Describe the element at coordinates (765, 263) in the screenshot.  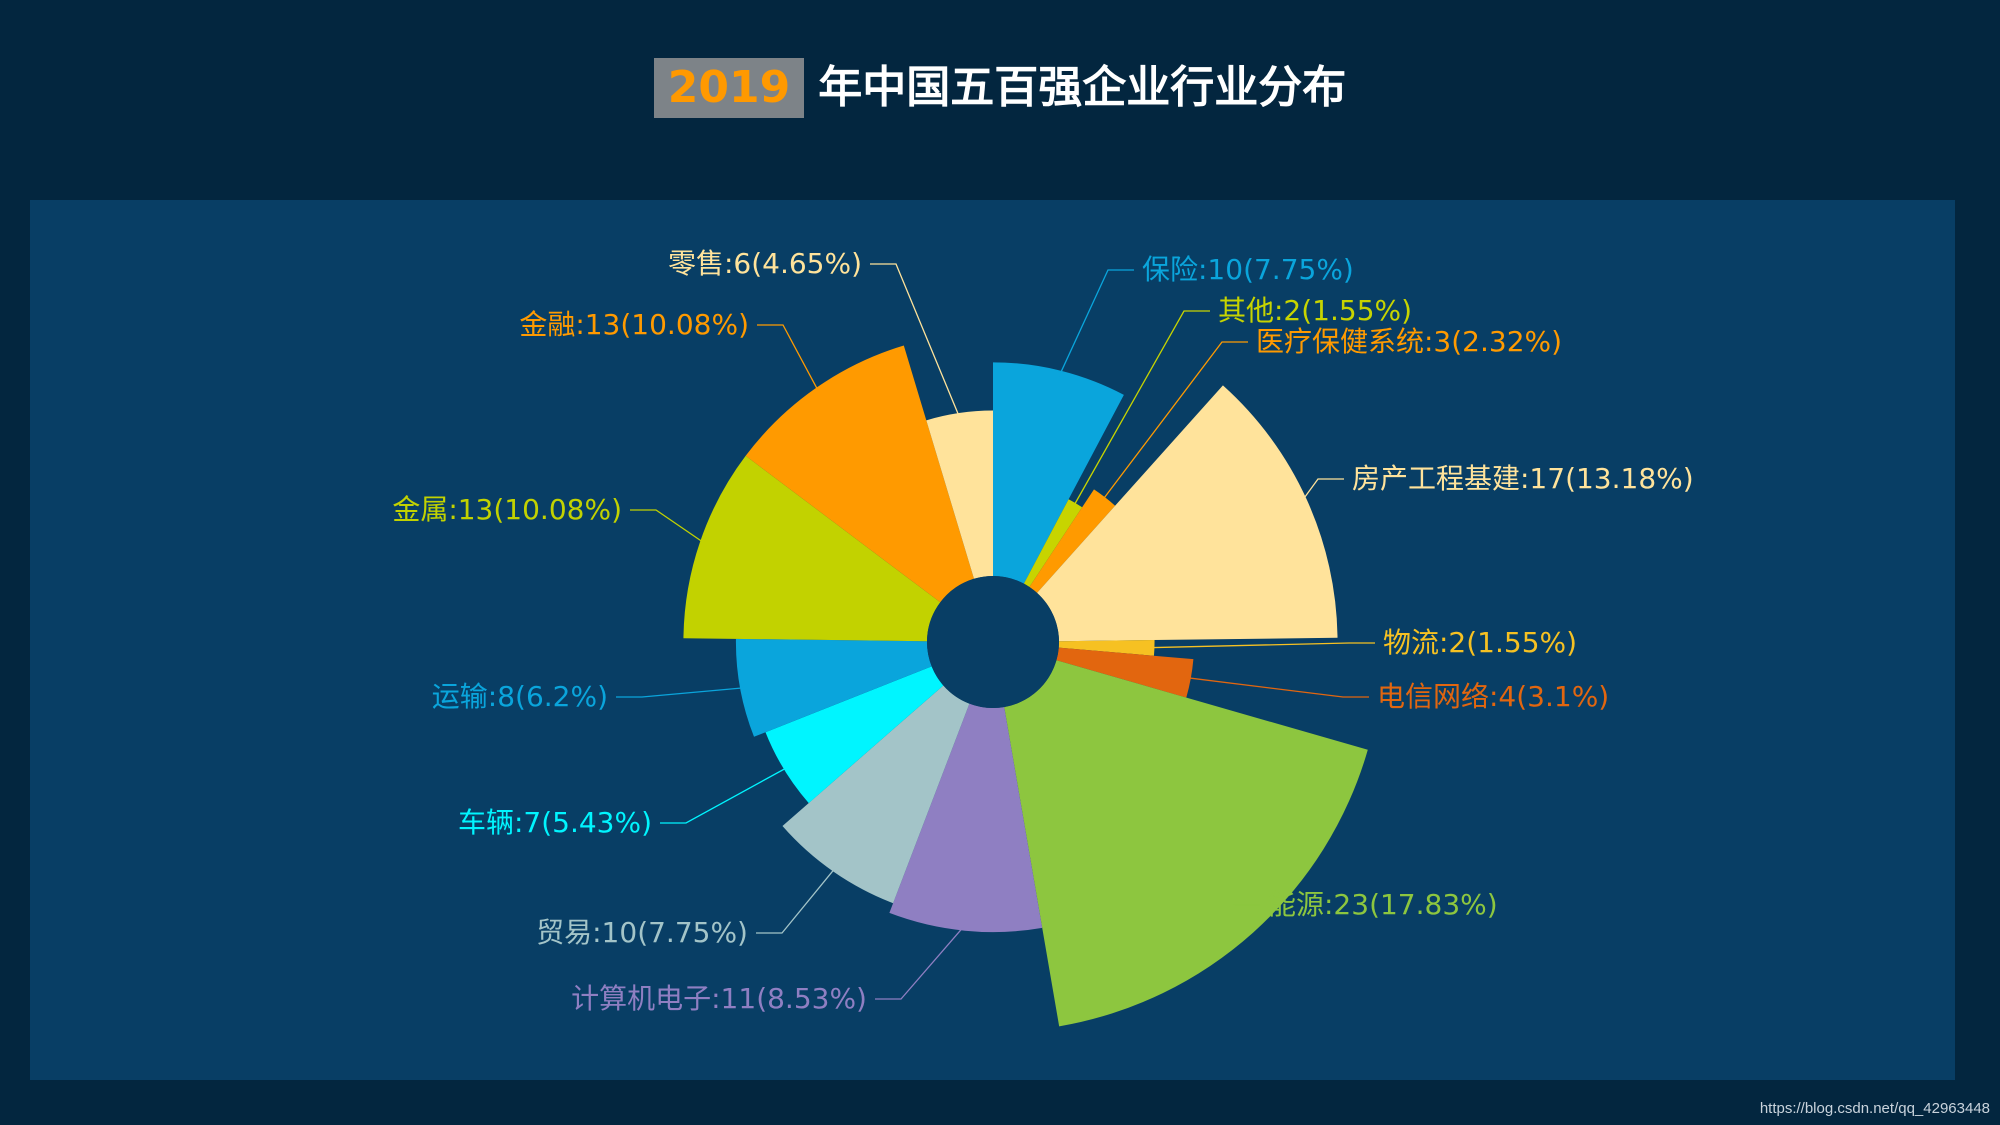
I see `slice-label-零售: 零售:6(4.65%)` at that location.